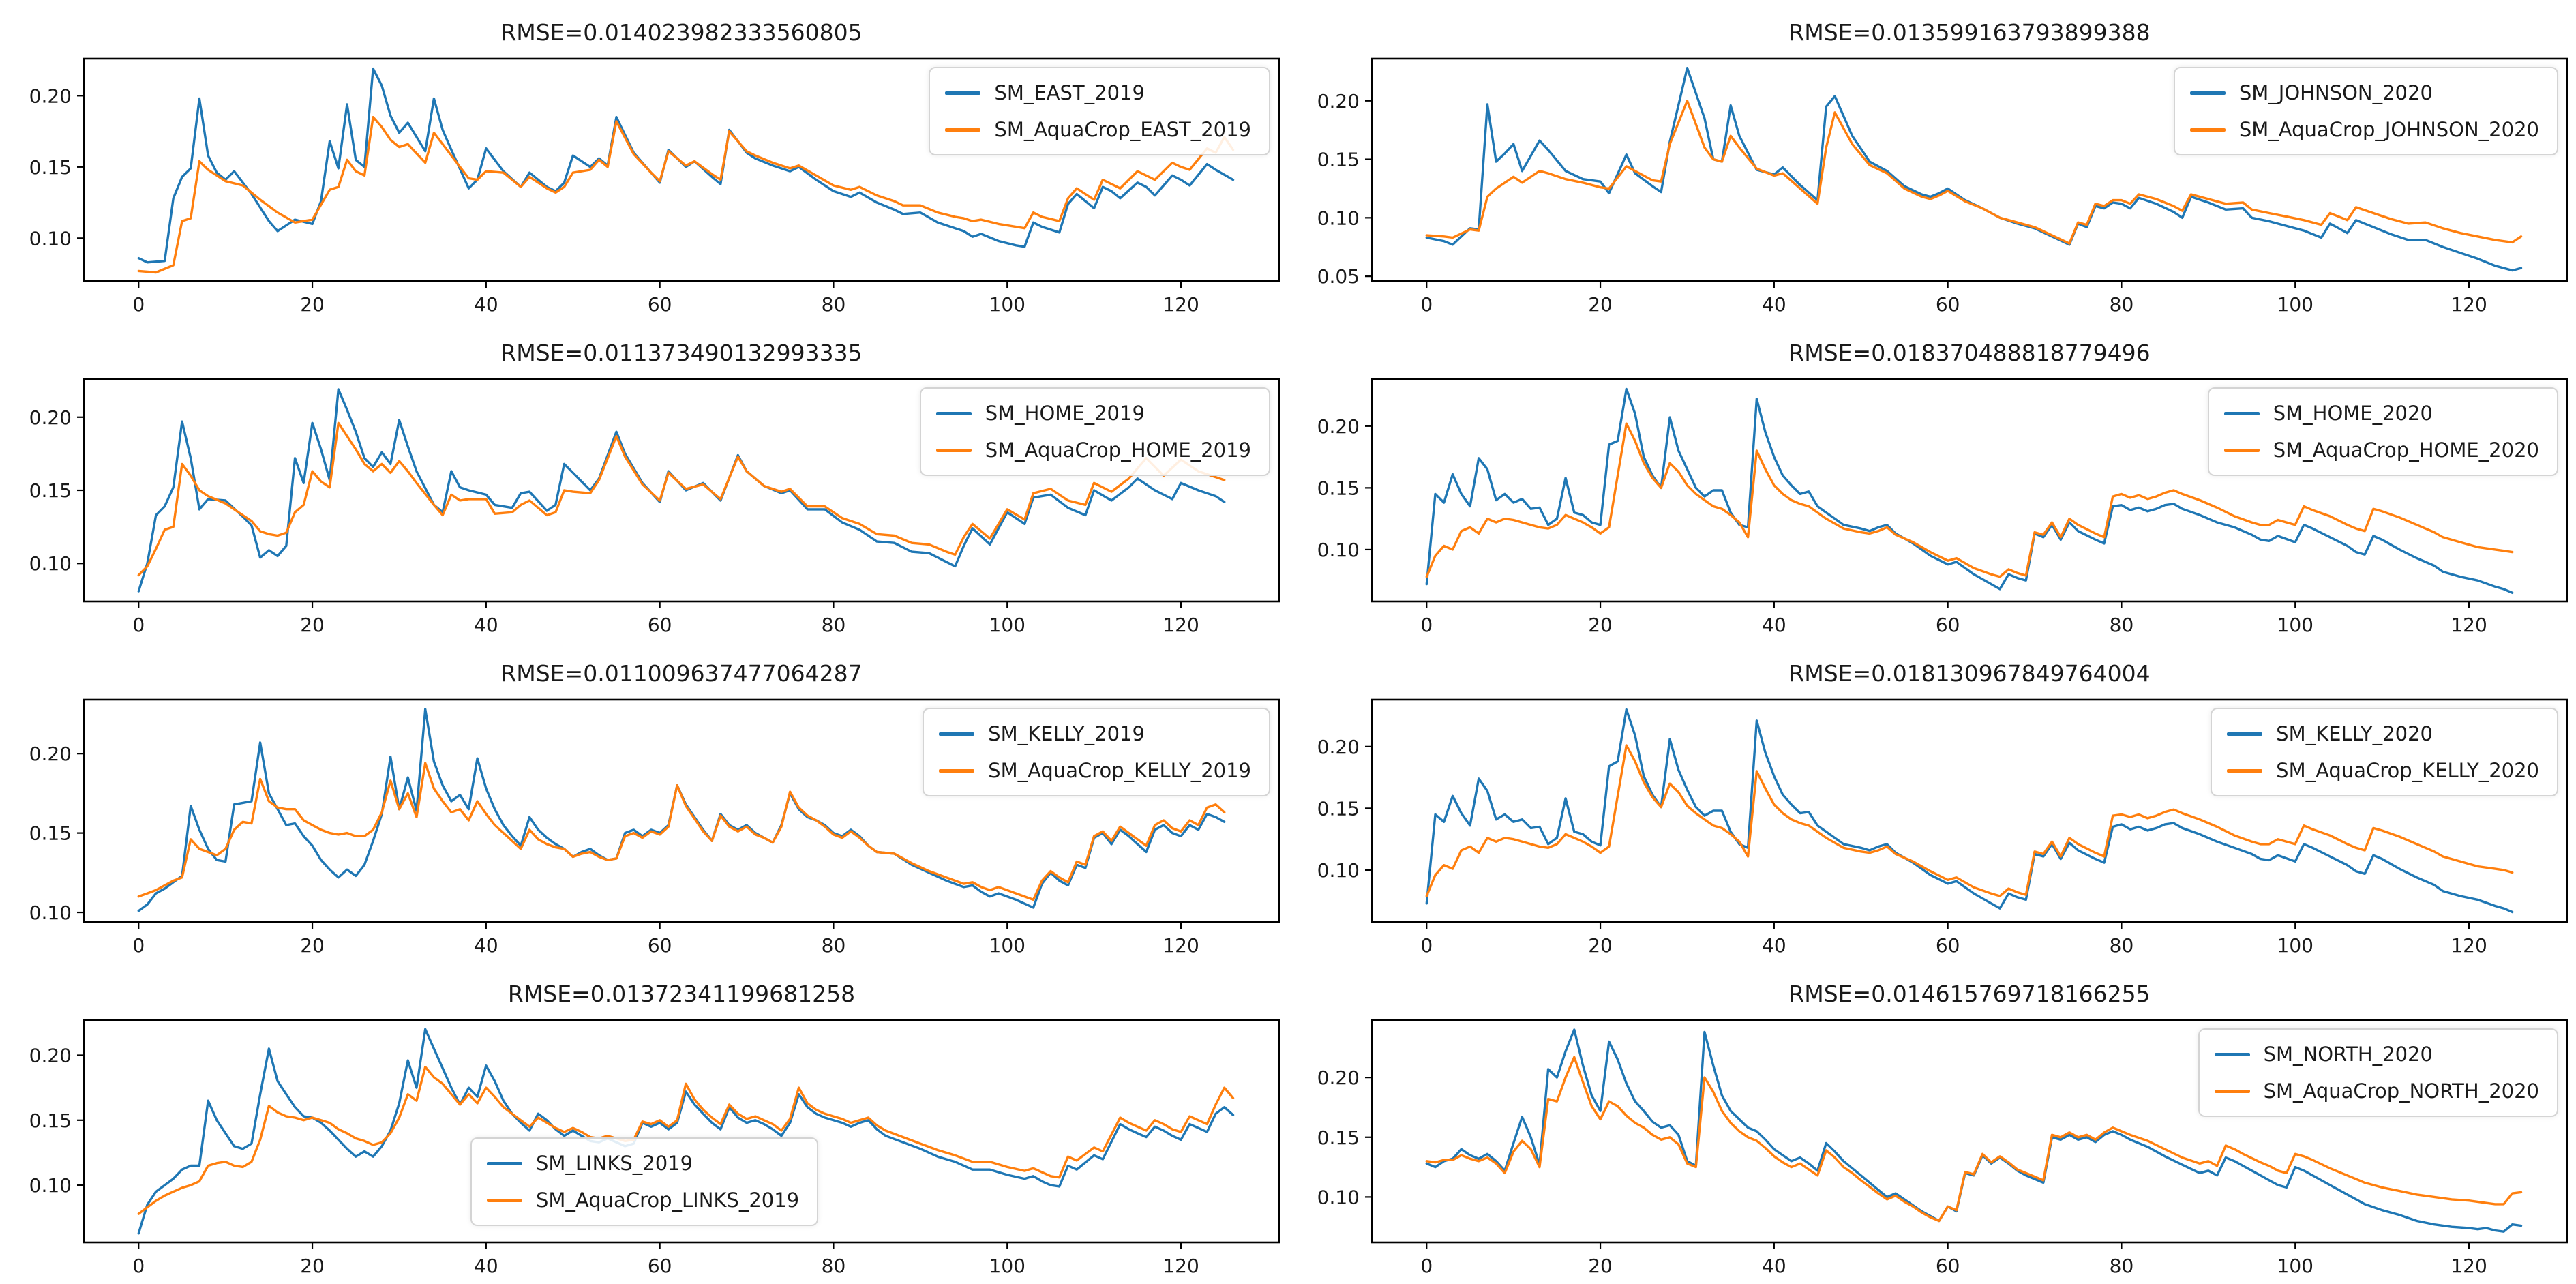 This screenshot has height=1284, width=2576. I want to click on chart-legend: SM_KELLY_2019 SM_AquaCrop_KELLY_2019, so click(1096, 752).